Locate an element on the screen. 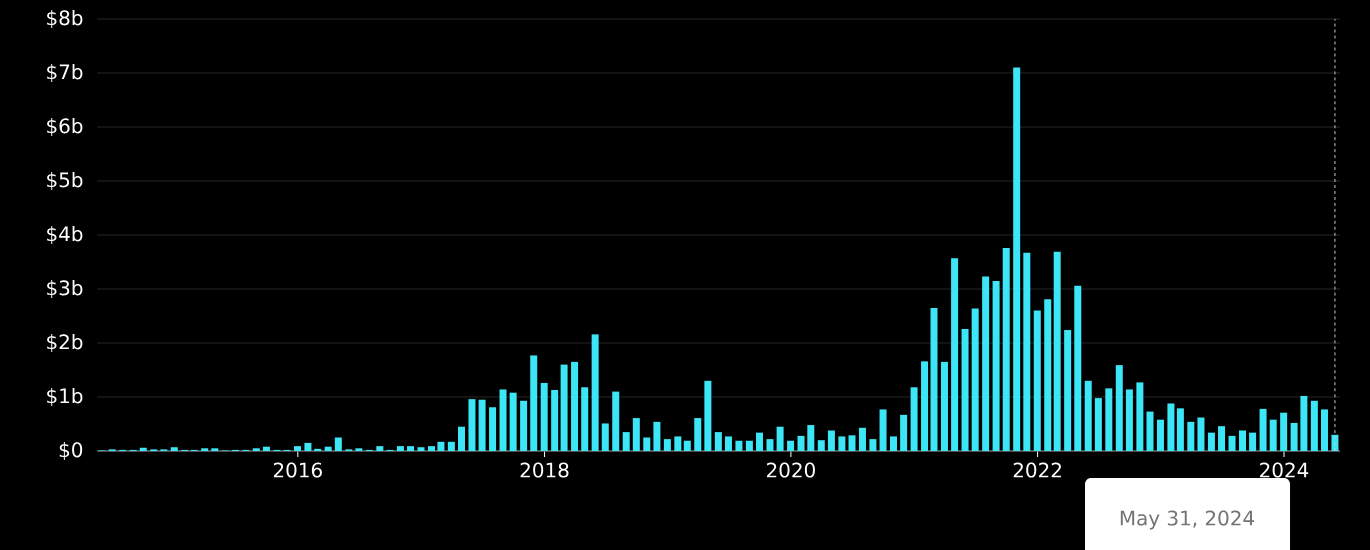 This screenshot has width=1370, height=550. y-tick-label: $3b is located at coordinates (65, 289).